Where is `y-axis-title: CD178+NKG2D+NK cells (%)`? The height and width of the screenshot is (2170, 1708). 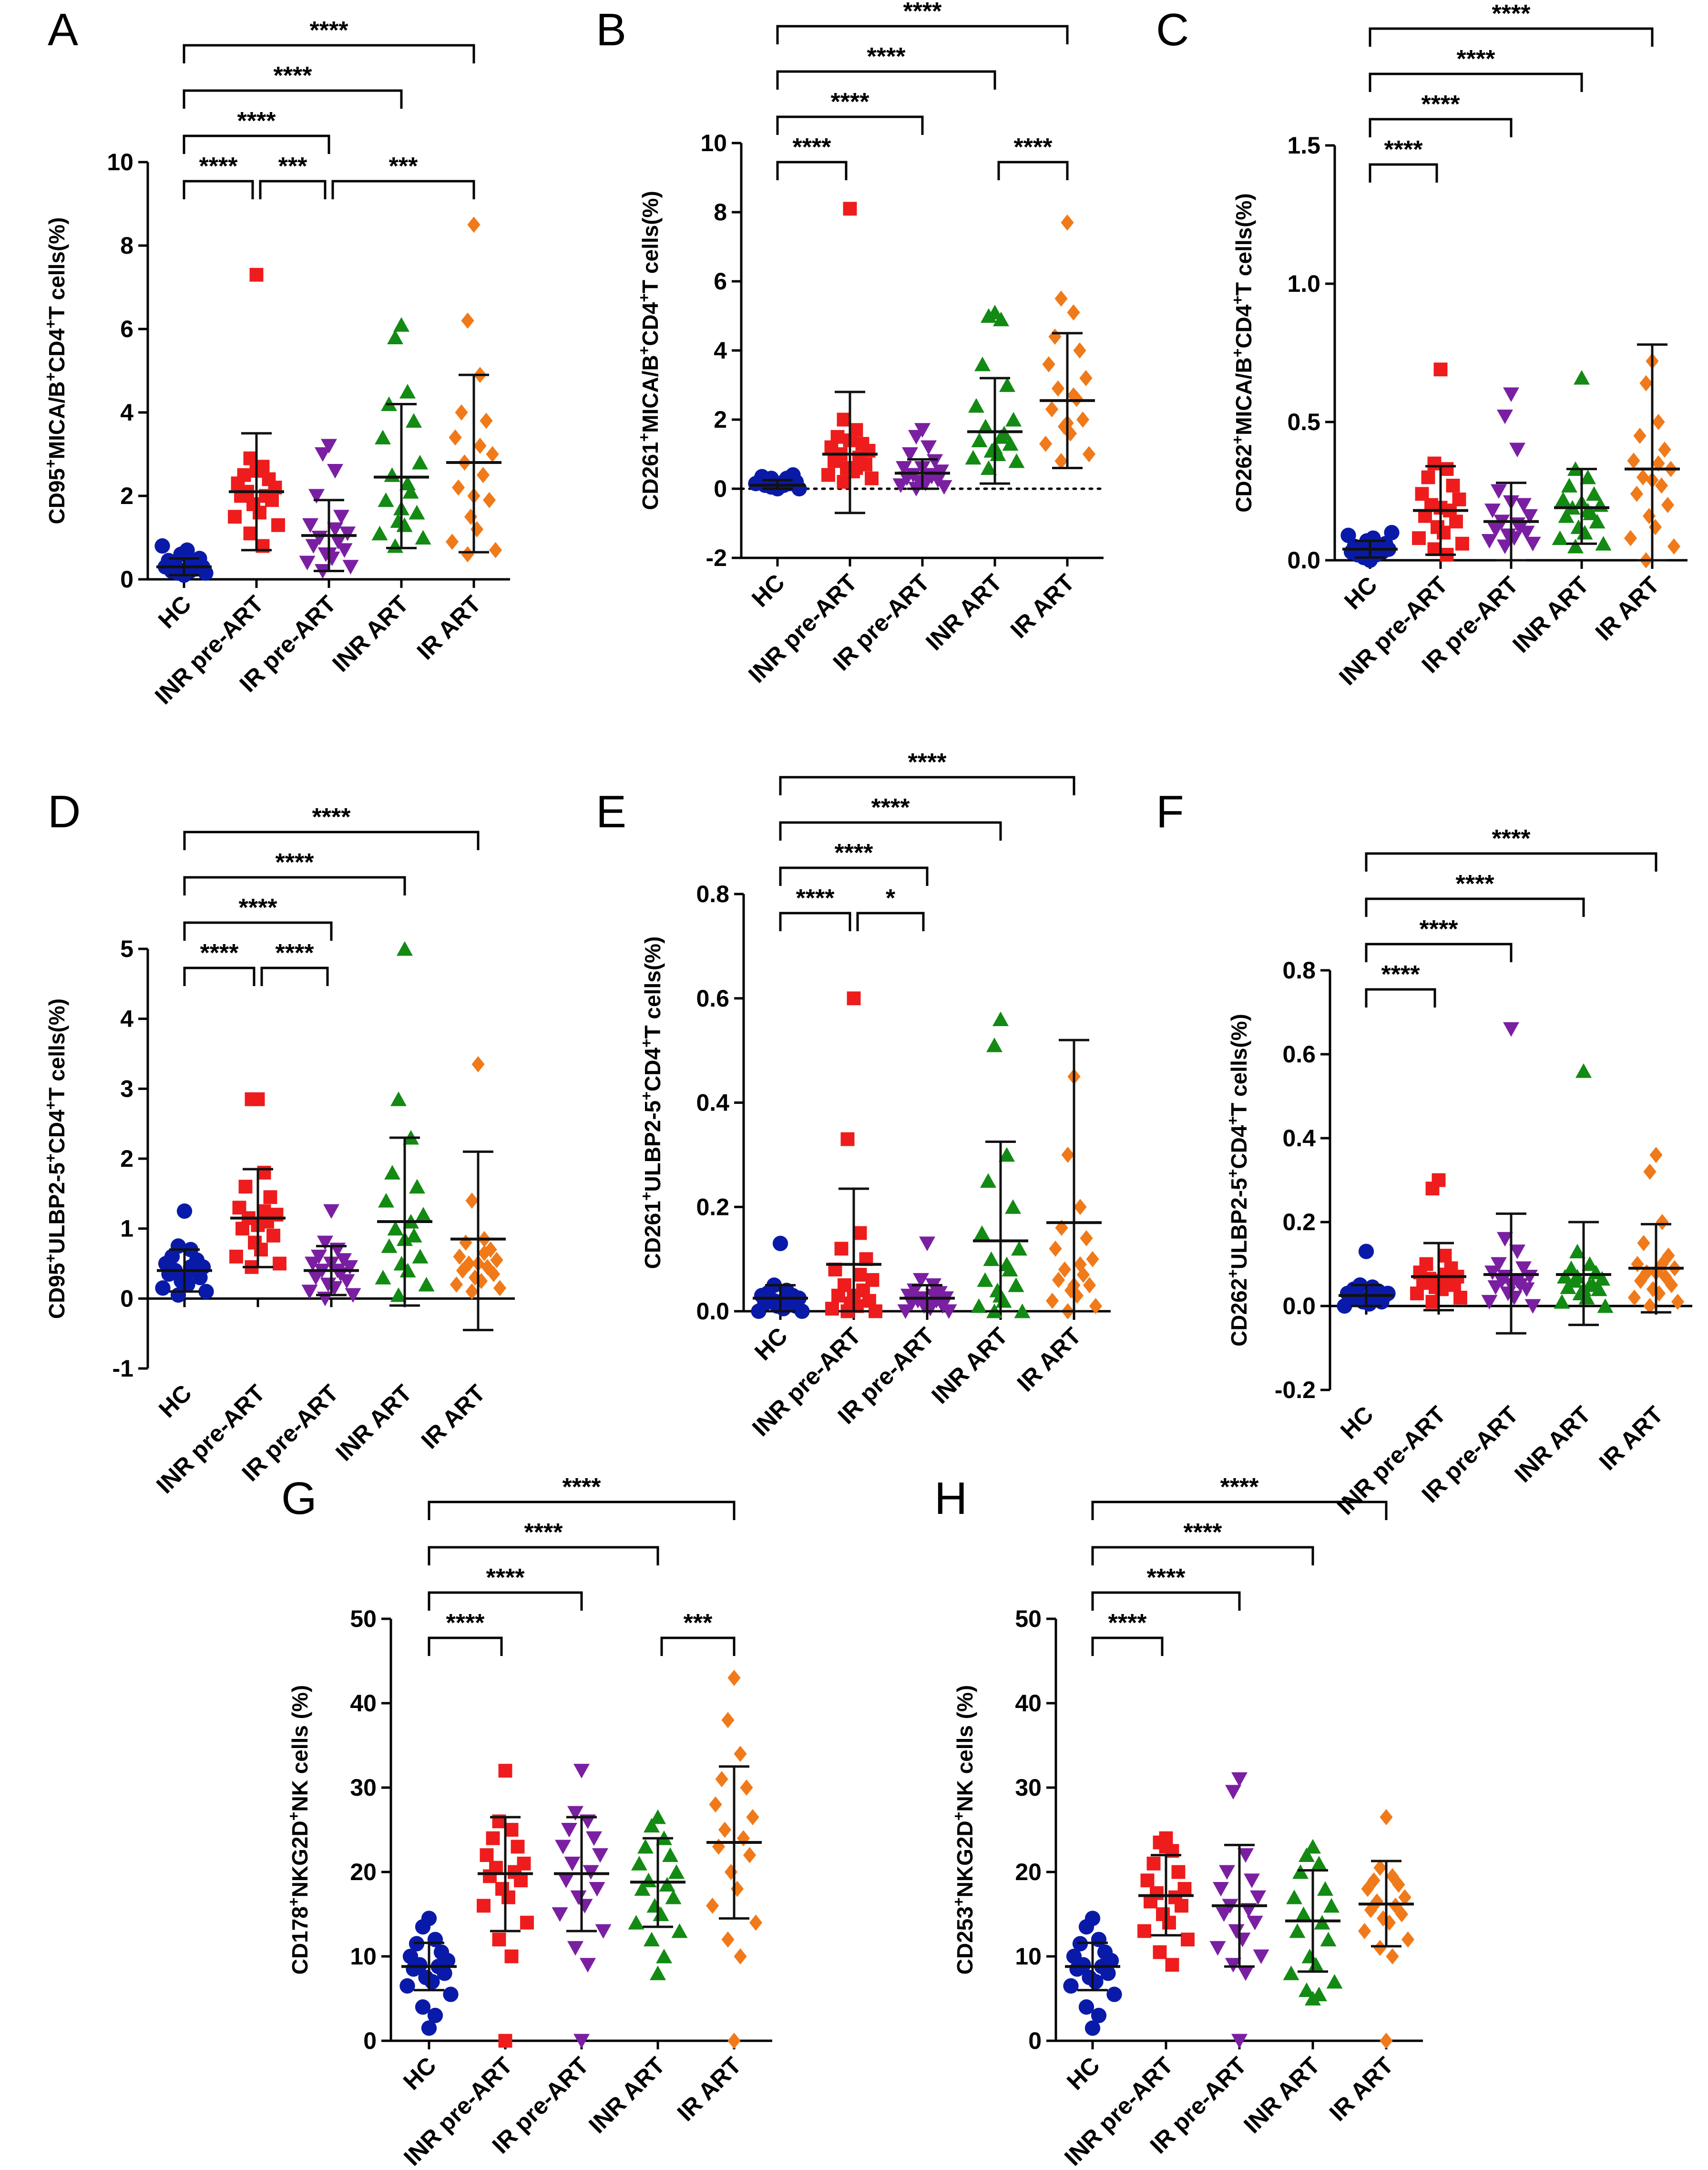 y-axis-title: CD178+NKG2D+NK cells (%) is located at coordinates (298, 1830).